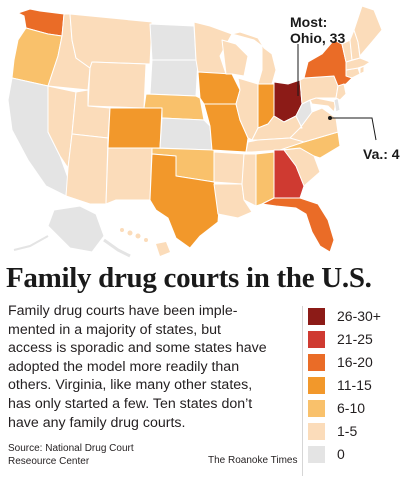 This screenshot has height=500, width=413. What do you see at coordinates (230, 168) in the screenshot?
I see `state-arkansas` at bounding box center [230, 168].